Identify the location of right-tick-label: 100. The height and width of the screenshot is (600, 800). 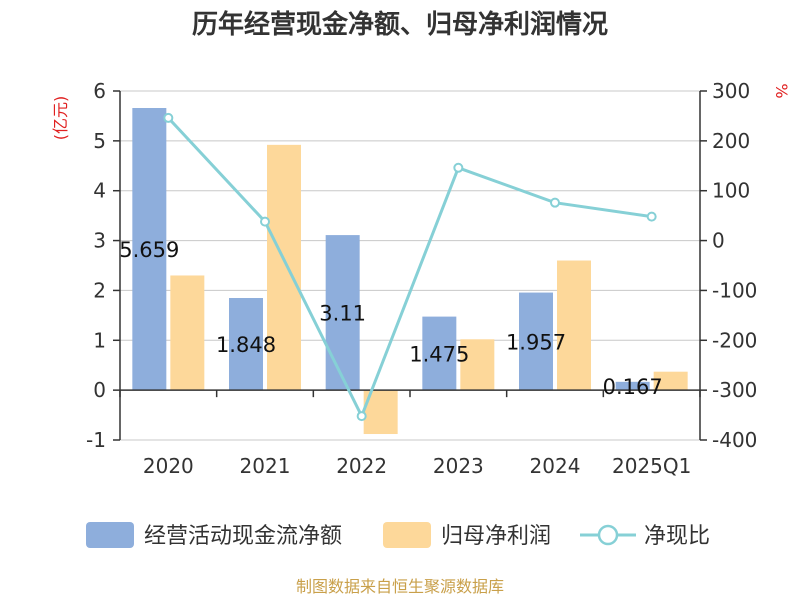
(731, 191).